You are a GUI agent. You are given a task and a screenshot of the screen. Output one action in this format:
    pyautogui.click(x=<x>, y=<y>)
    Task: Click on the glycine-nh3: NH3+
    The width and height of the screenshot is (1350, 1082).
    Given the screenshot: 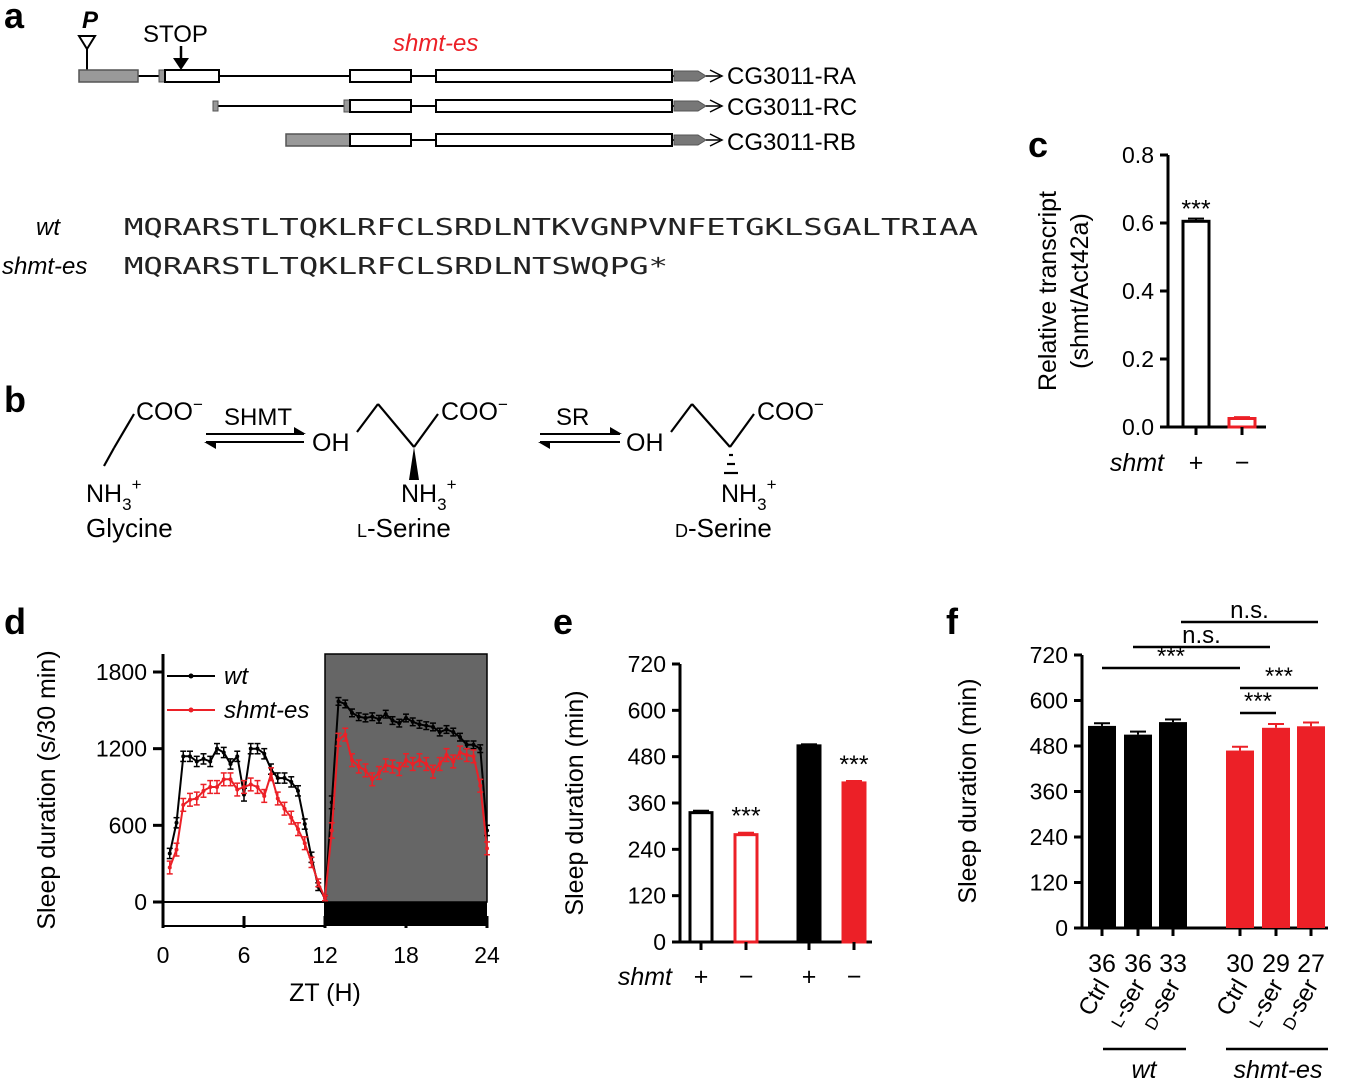 What is the action you would take?
    pyautogui.click(x=114, y=494)
    